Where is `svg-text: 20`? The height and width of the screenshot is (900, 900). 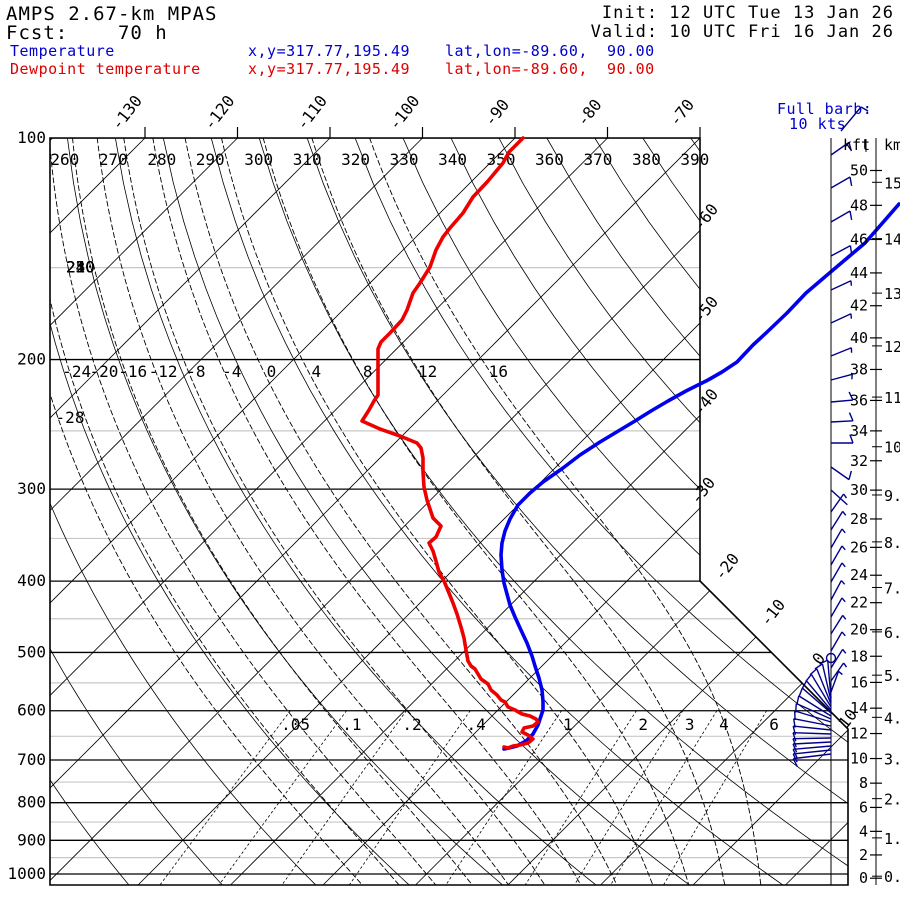 svg-text: 20 is located at coordinates (859, 630).